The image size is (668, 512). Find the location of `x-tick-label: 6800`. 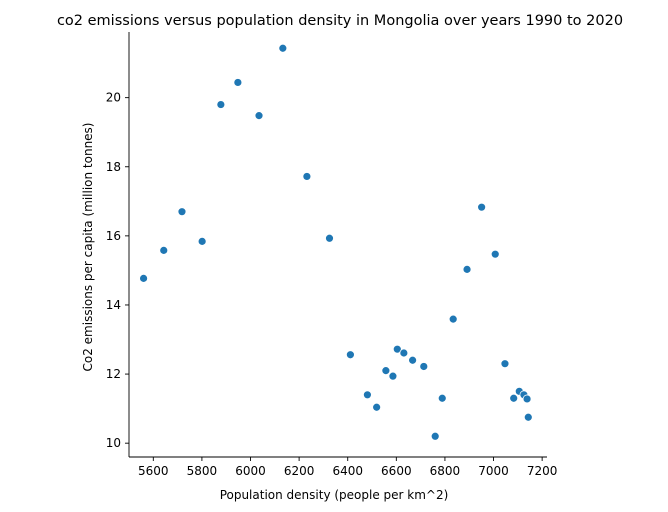

x-tick-label: 6800 is located at coordinates (445, 471).